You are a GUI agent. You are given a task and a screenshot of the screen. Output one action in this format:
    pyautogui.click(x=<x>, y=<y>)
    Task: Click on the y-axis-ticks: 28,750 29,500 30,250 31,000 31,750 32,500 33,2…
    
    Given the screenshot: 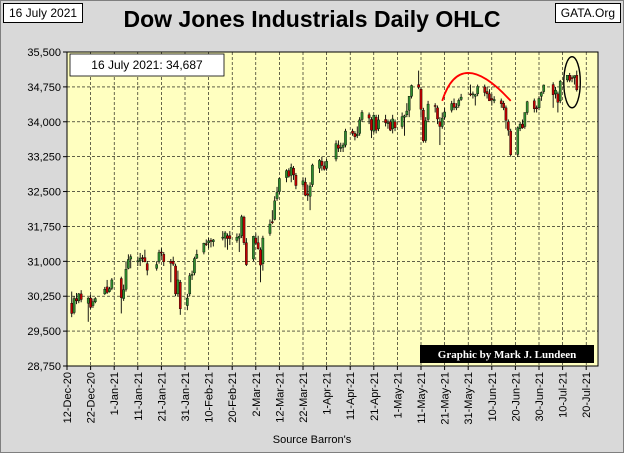 What is the action you would take?
    pyautogui.click(x=47, y=210)
    